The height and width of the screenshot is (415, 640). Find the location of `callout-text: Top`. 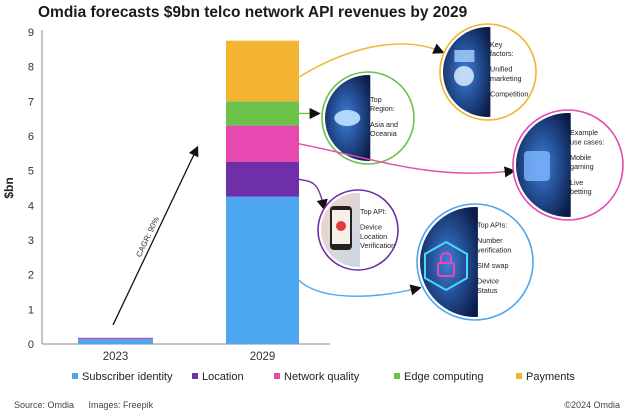

callout-text: Top is located at coordinates (376, 99).